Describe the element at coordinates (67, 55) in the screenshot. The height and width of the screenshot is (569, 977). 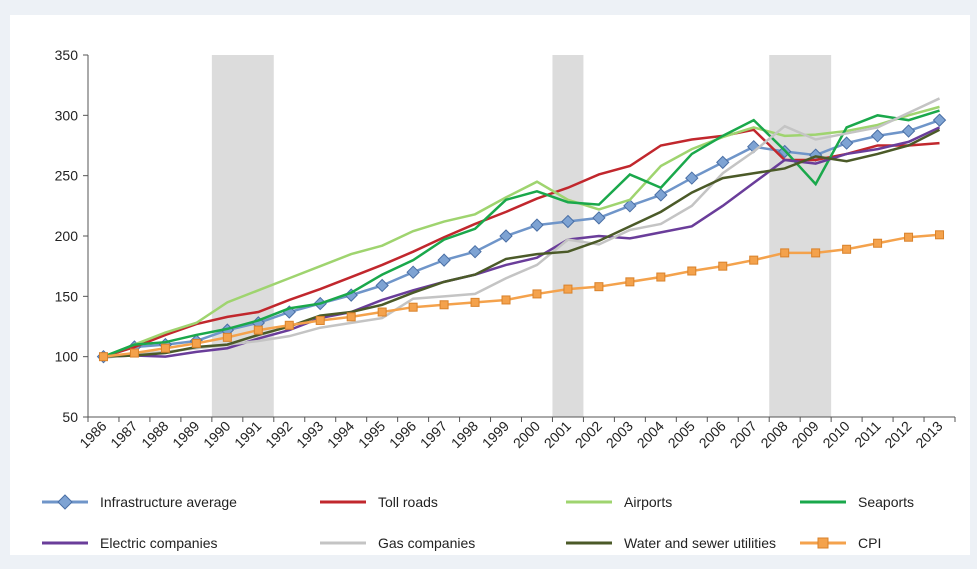
I see `y-tick-label: 350` at that location.